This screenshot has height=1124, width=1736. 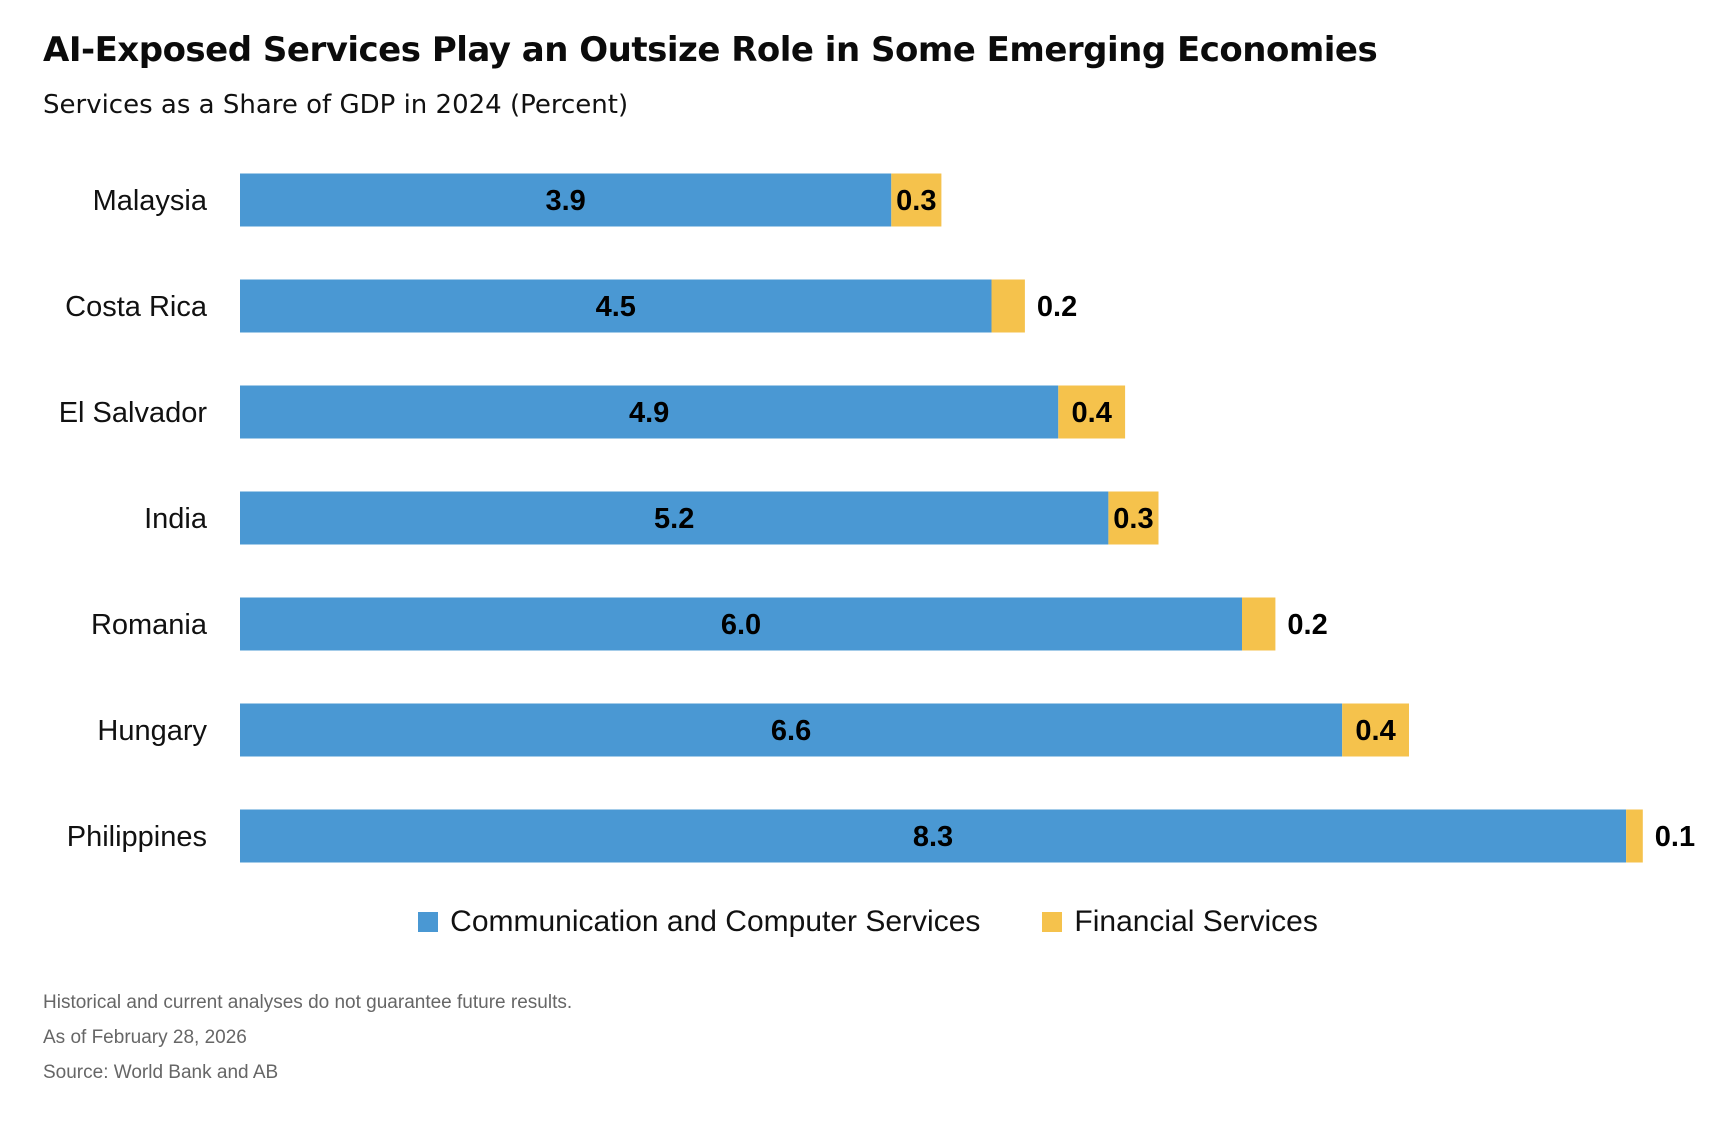 I want to click on legend-swatch-communication, so click(x=428, y=922).